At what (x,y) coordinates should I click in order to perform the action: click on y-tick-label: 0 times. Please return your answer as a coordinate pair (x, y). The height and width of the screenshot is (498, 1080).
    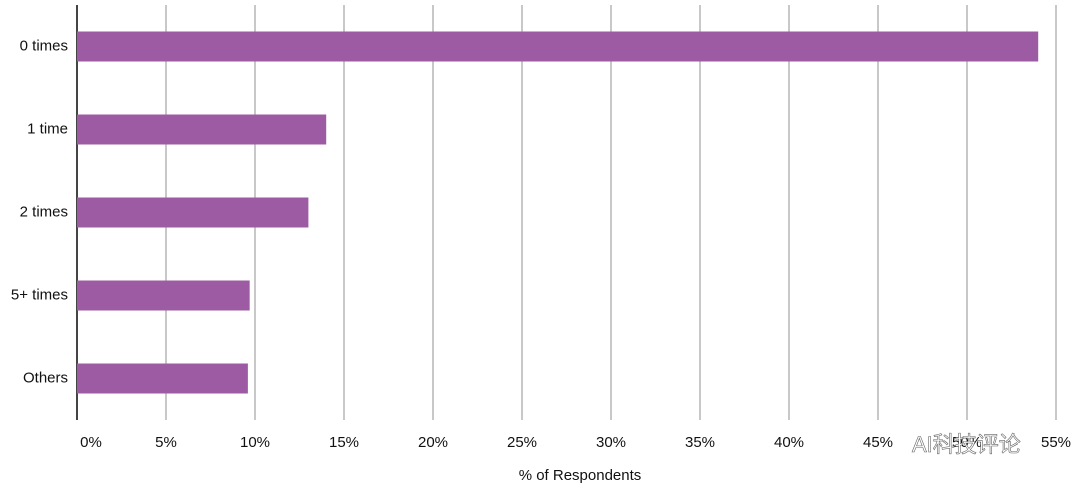
    Looking at the image, I should click on (44, 45).